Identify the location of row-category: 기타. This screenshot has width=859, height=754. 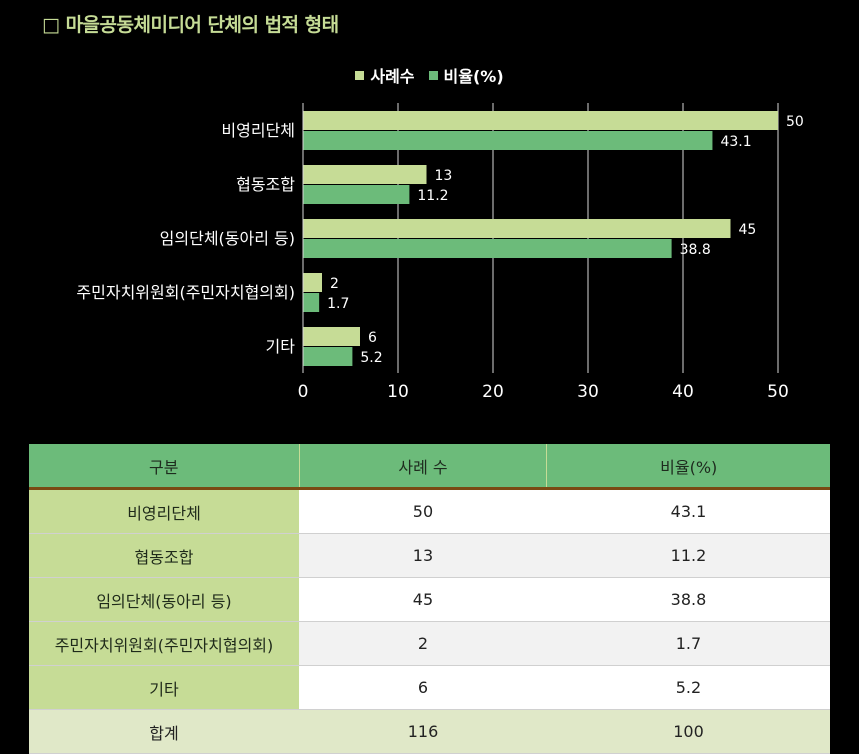
(164, 687).